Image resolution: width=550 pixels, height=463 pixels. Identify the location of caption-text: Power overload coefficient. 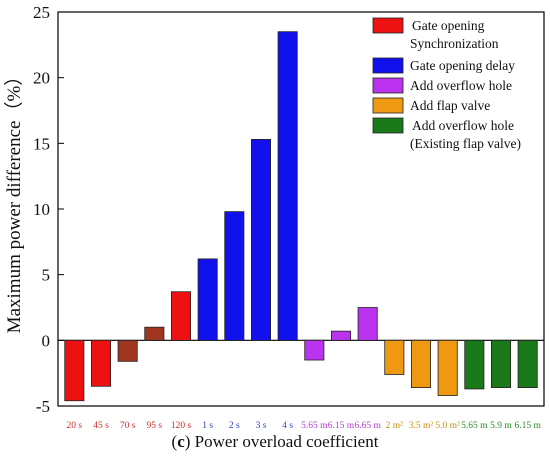
(284, 441).